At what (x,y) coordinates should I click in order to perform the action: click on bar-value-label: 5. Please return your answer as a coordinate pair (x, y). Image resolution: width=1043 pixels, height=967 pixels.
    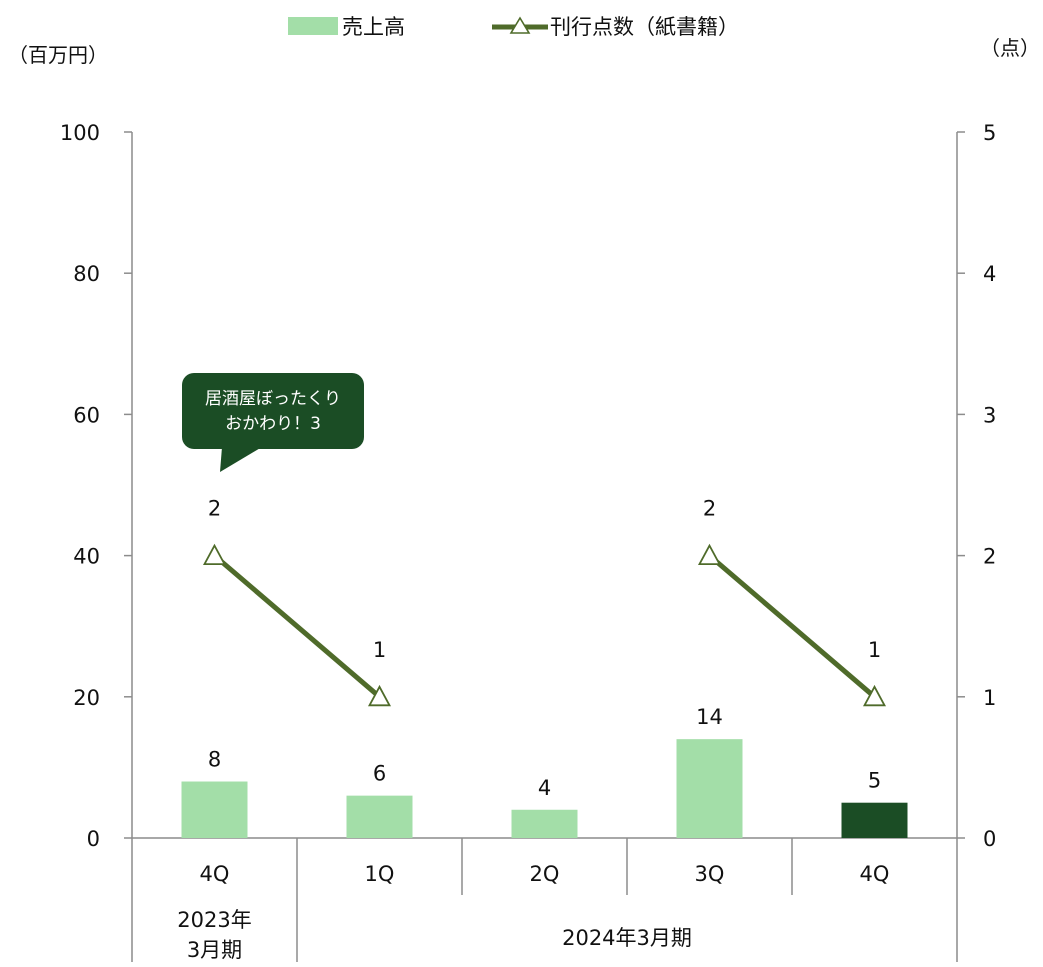
    Looking at the image, I should click on (874, 781).